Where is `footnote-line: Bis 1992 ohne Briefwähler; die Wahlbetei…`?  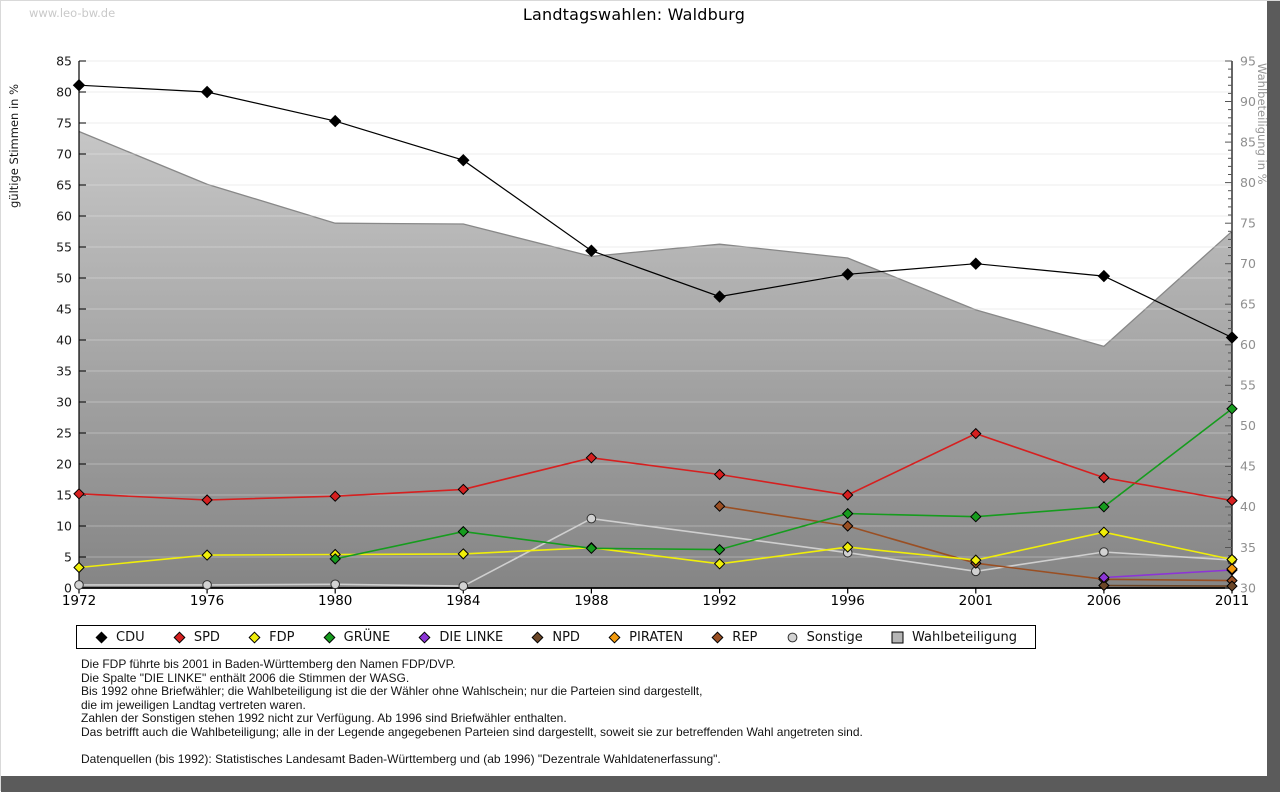 footnote-line: Bis 1992 ohne Briefwähler; die Wahlbetei… is located at coordinates (392, 691).